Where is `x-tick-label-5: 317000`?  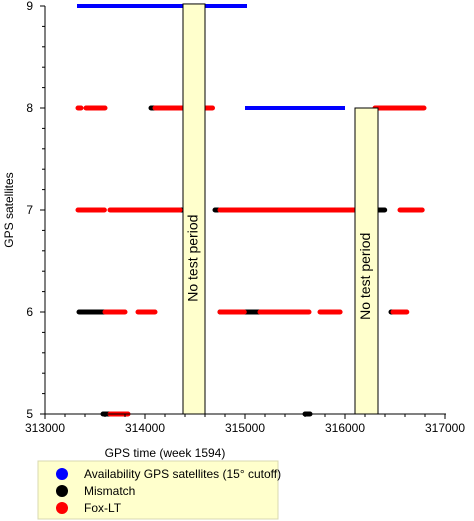 x-tick-label-5: 317000 is located at coordinates (445, 428).